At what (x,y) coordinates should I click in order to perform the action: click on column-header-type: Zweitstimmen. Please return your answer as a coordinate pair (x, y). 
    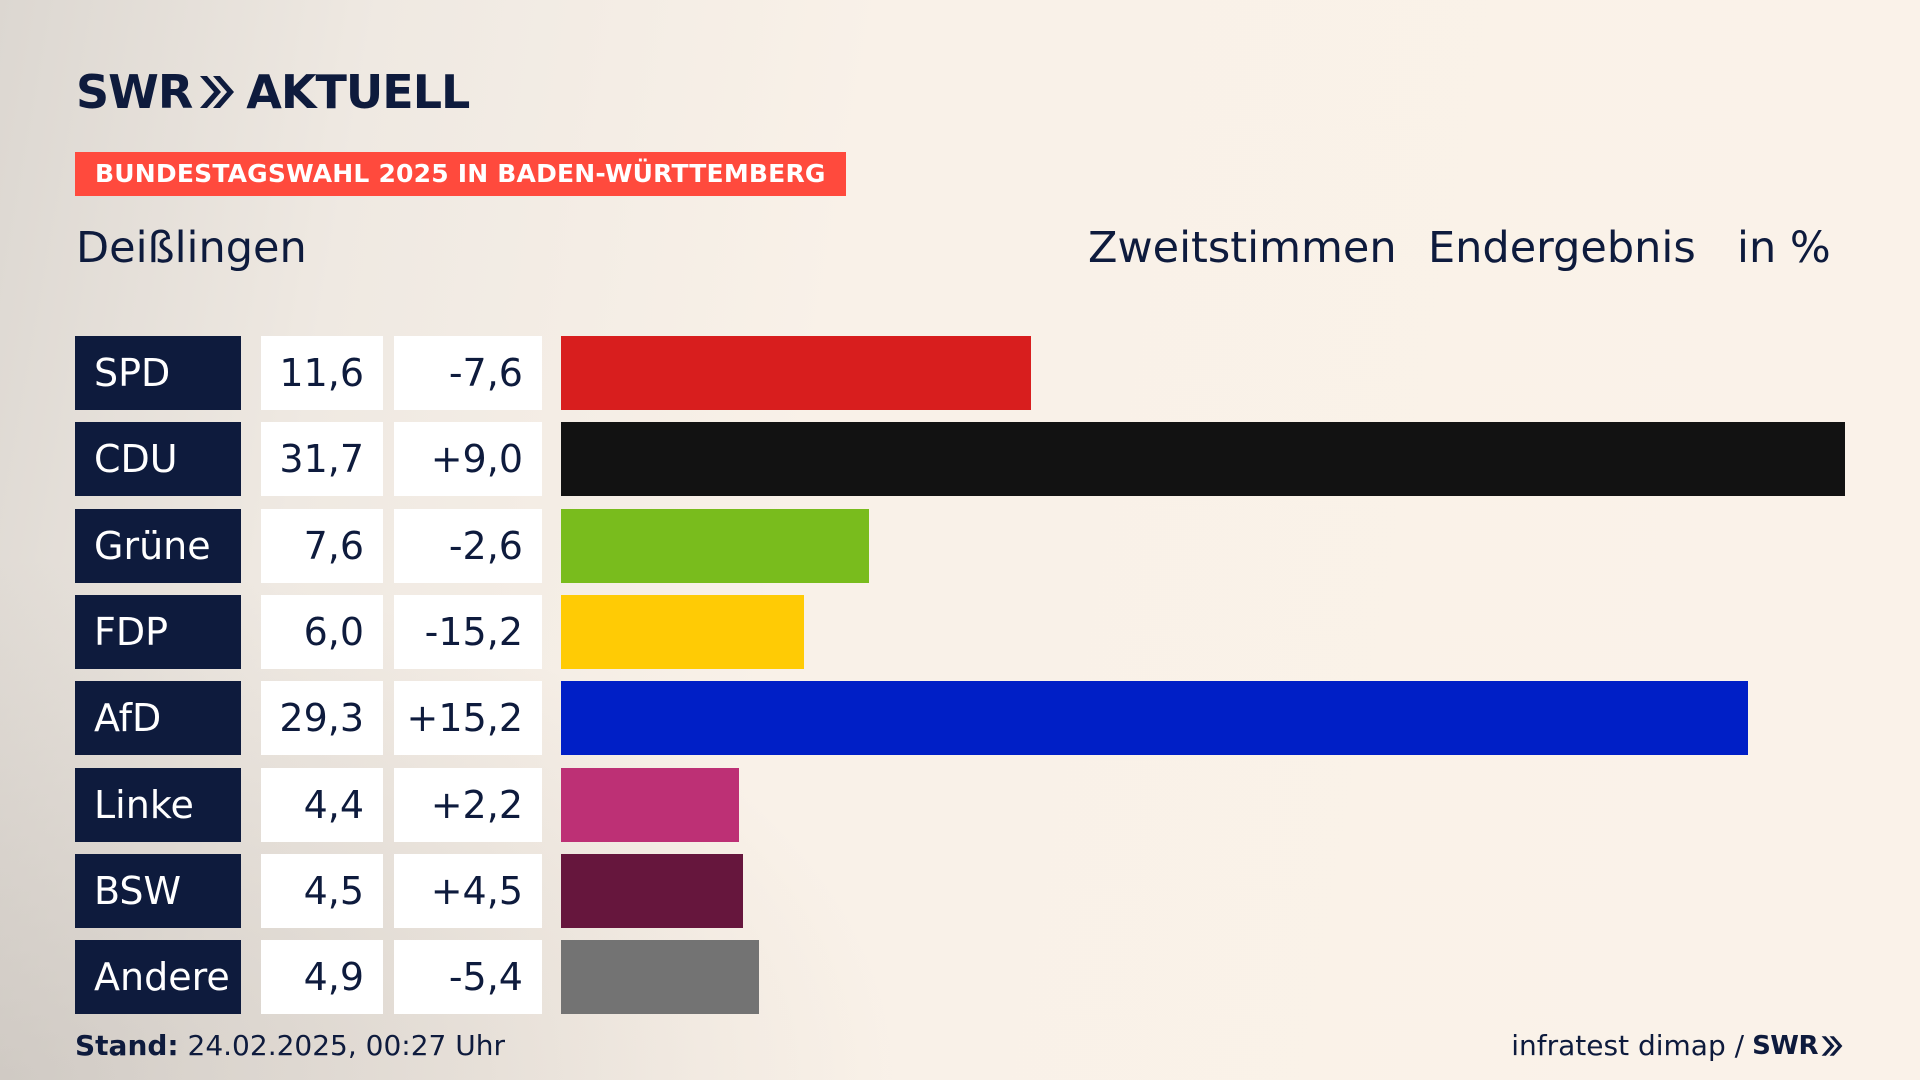
    Looking at the image, I should click on (1242, 248).